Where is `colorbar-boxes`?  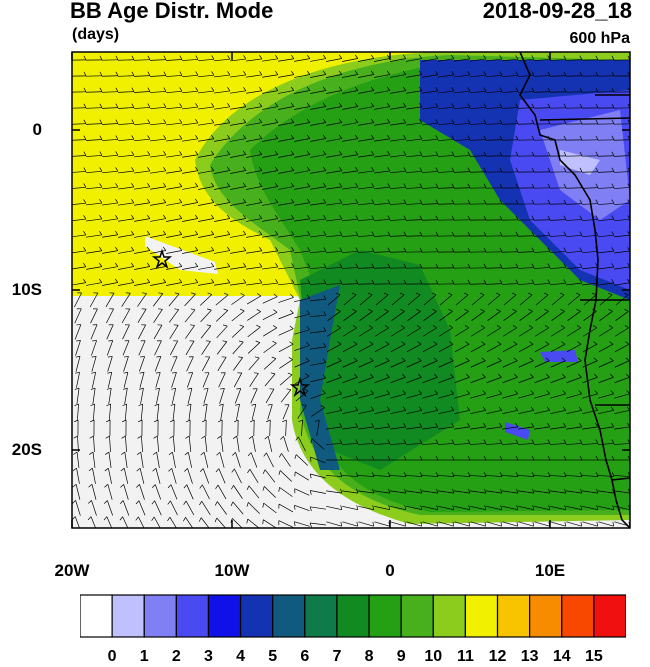 colorbar-boxes is located at coordinates (353, 616).